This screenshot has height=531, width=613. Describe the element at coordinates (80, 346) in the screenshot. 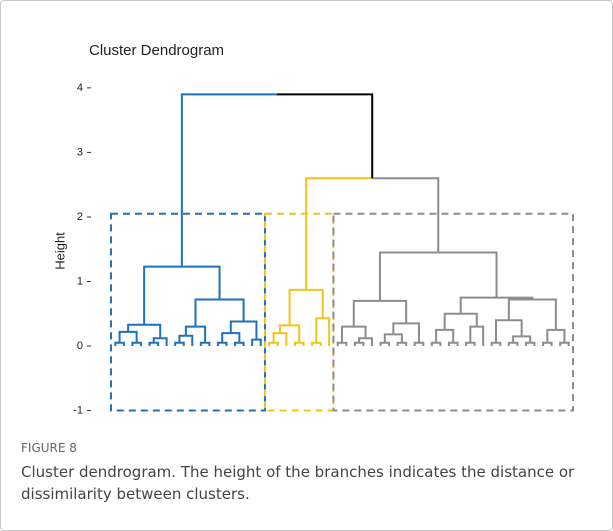

I see `y-tick-label: 0` at that location.